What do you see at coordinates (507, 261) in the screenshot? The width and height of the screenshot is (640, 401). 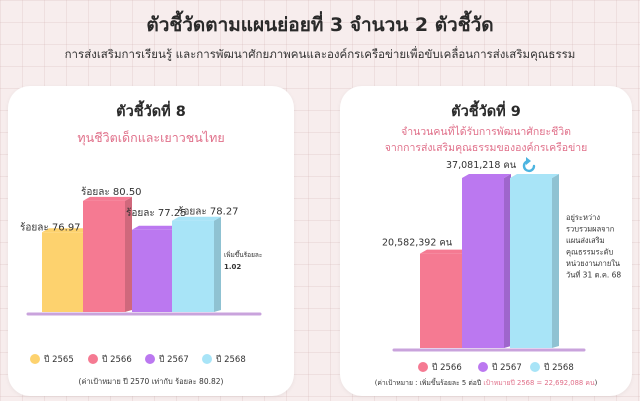 I see `bar-ปี 2567-side` at bounding box center [507, 261].